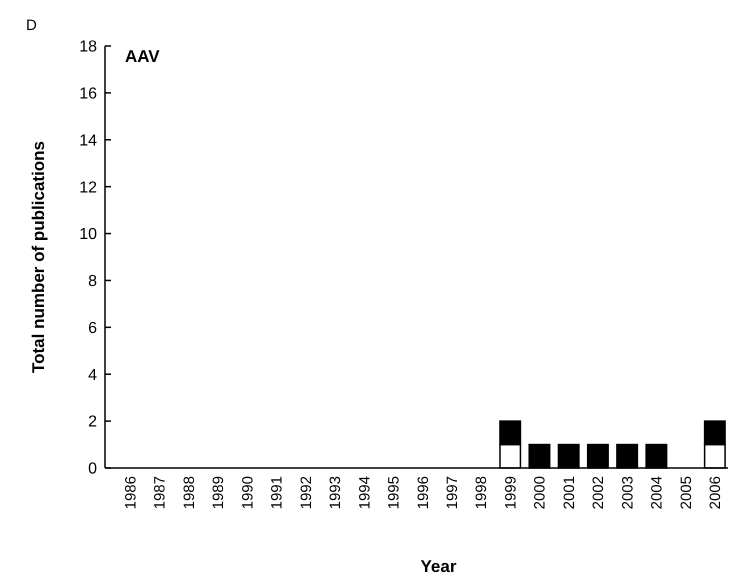 This screenshot has width=742, height=586. What do you see at coordinates (715, 493) in the screenshot?
I see `x-tick-label: 2006` at bounding box center [715, 493].